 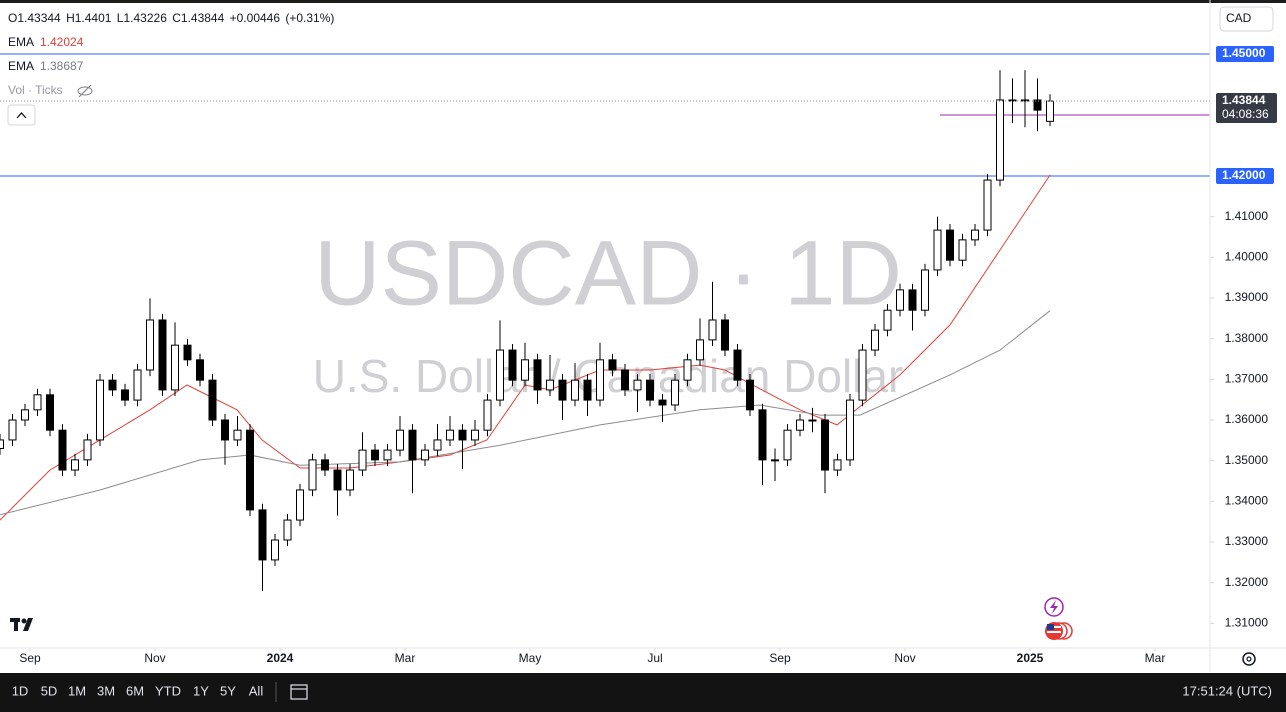 I want to click on ohlc-change-pct: (+0.31%), so click(x=309, y=18).